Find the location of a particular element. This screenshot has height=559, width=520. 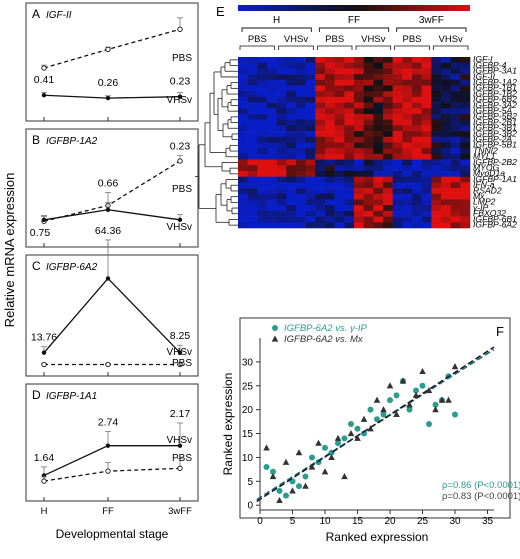

group-bracket is located at coordinates (276, 29).